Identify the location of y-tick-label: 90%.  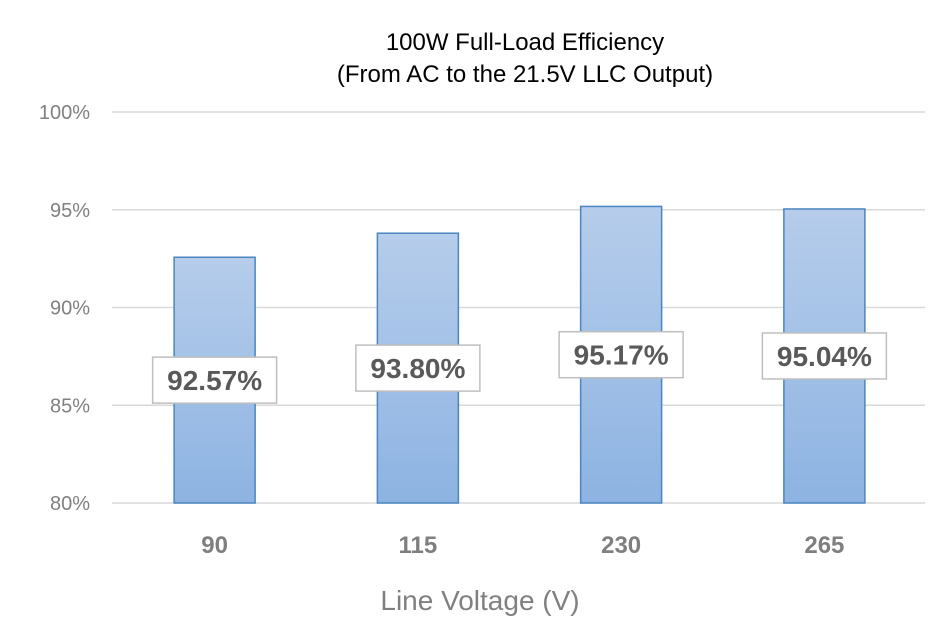
(70, 309).